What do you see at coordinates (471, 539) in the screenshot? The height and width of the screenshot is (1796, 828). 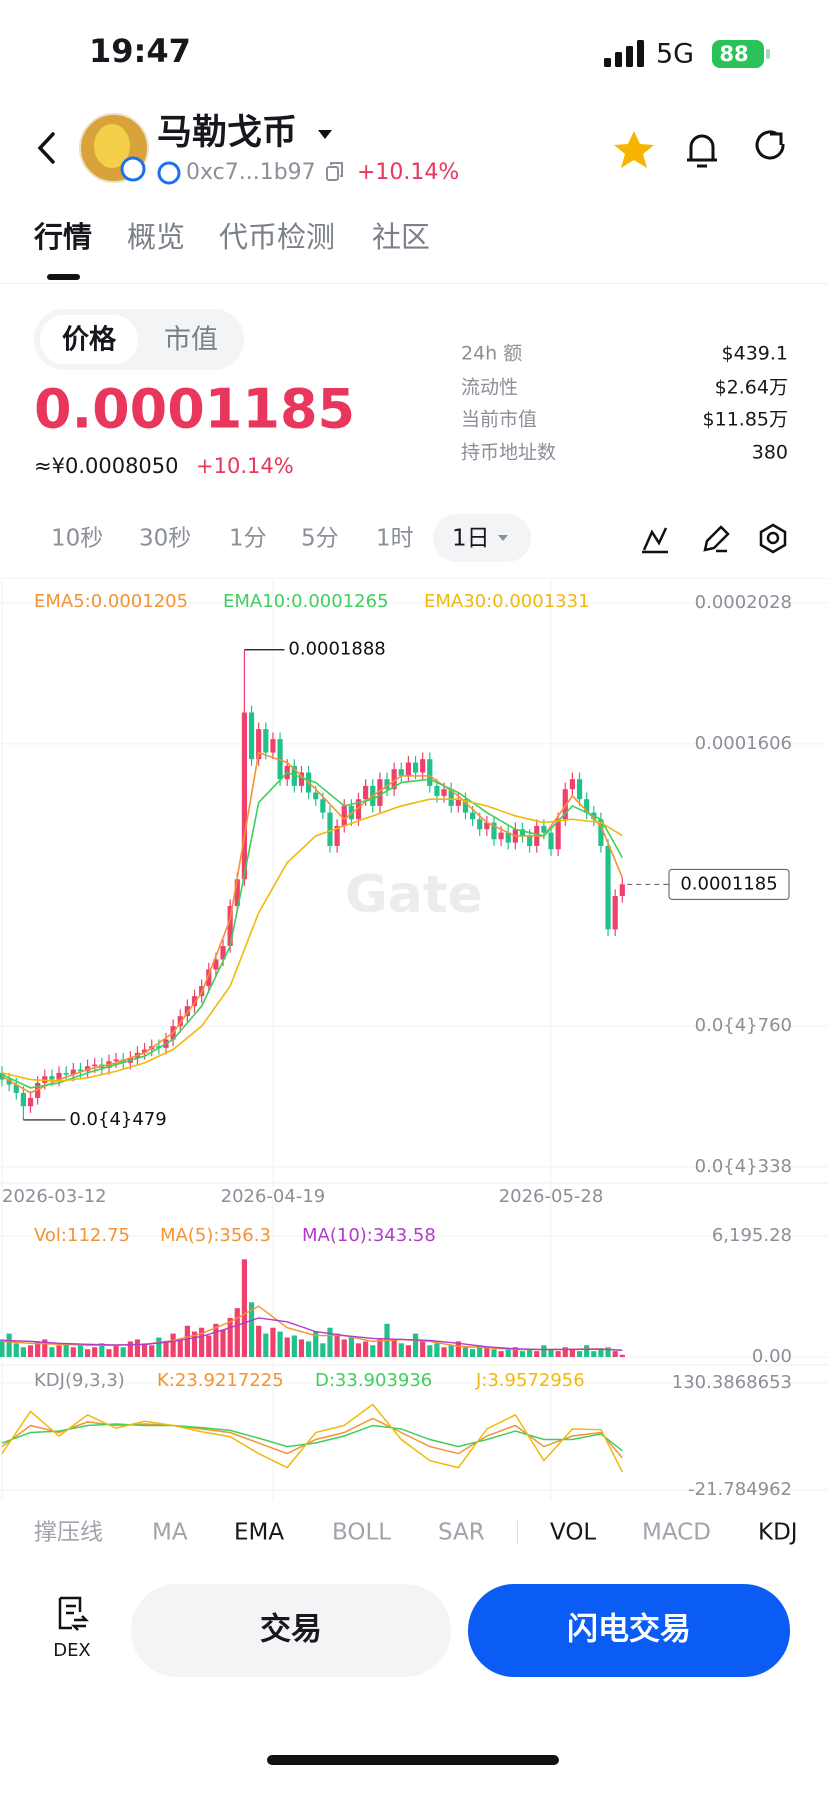 I see `interval: 1日` at bounding box center [471, 539].